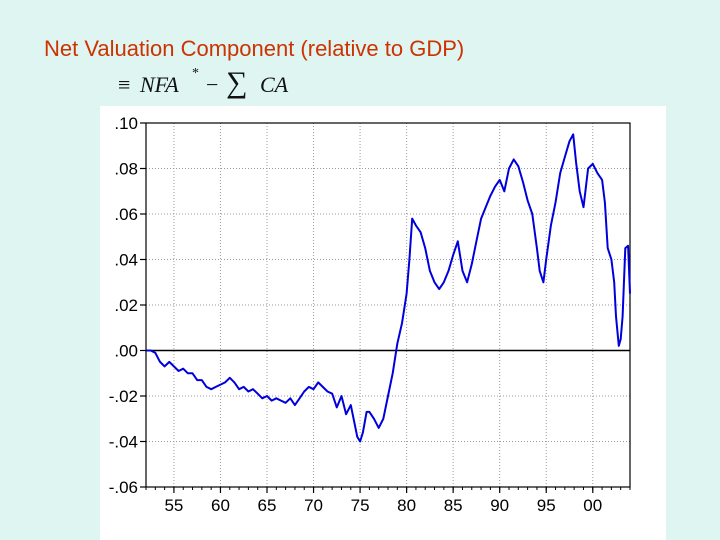 The height and width of the screenshot is (540, 720). I want to click on x-tick-label: 80, so click(406, 505).